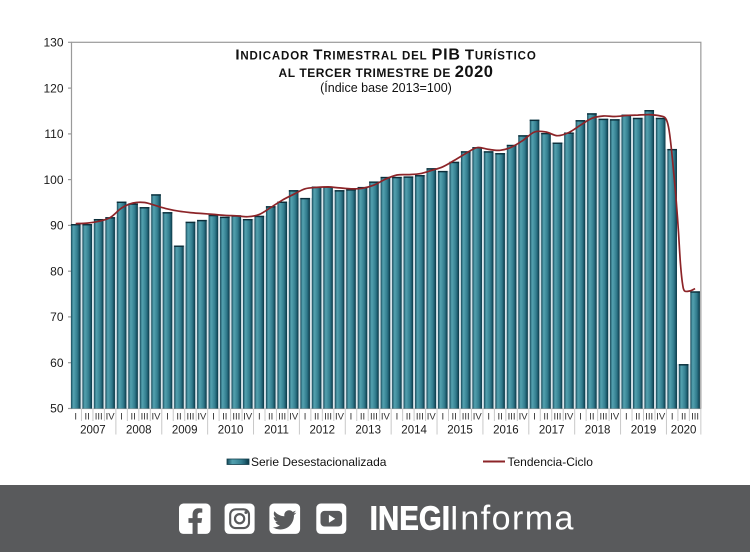  Describe the element at coordinates (598, 431) in the screenshot. I see `svg-text: 2018` at that location.